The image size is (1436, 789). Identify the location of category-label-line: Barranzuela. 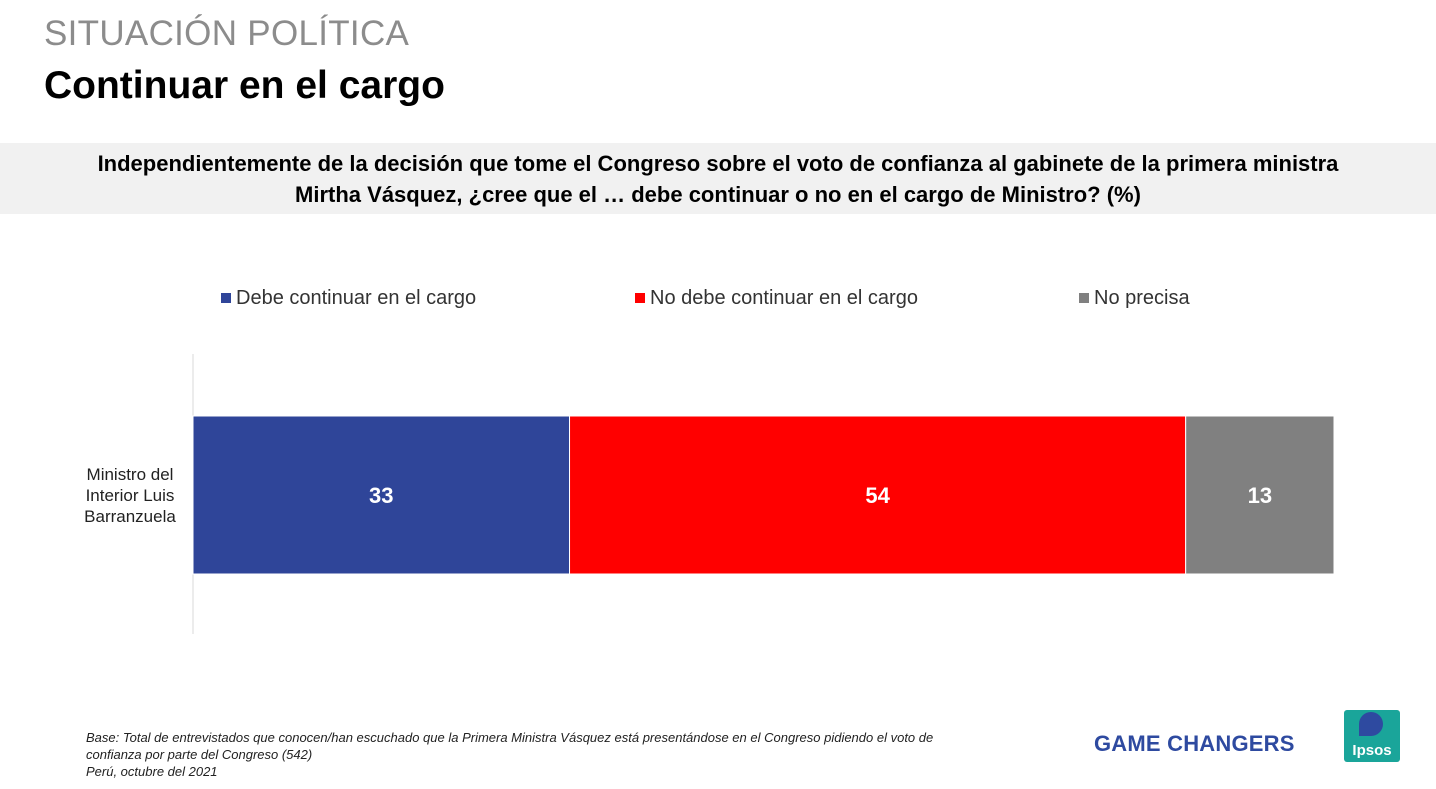
(130, 516).